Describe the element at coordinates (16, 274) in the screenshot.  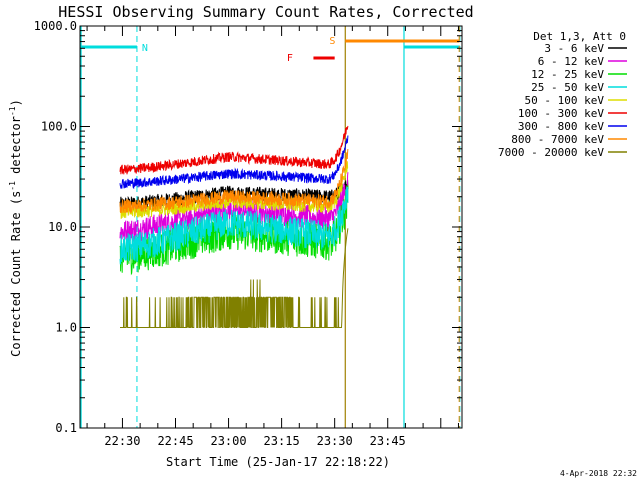
I see `y-label-base: Corrected Count Rate (s` at that location.